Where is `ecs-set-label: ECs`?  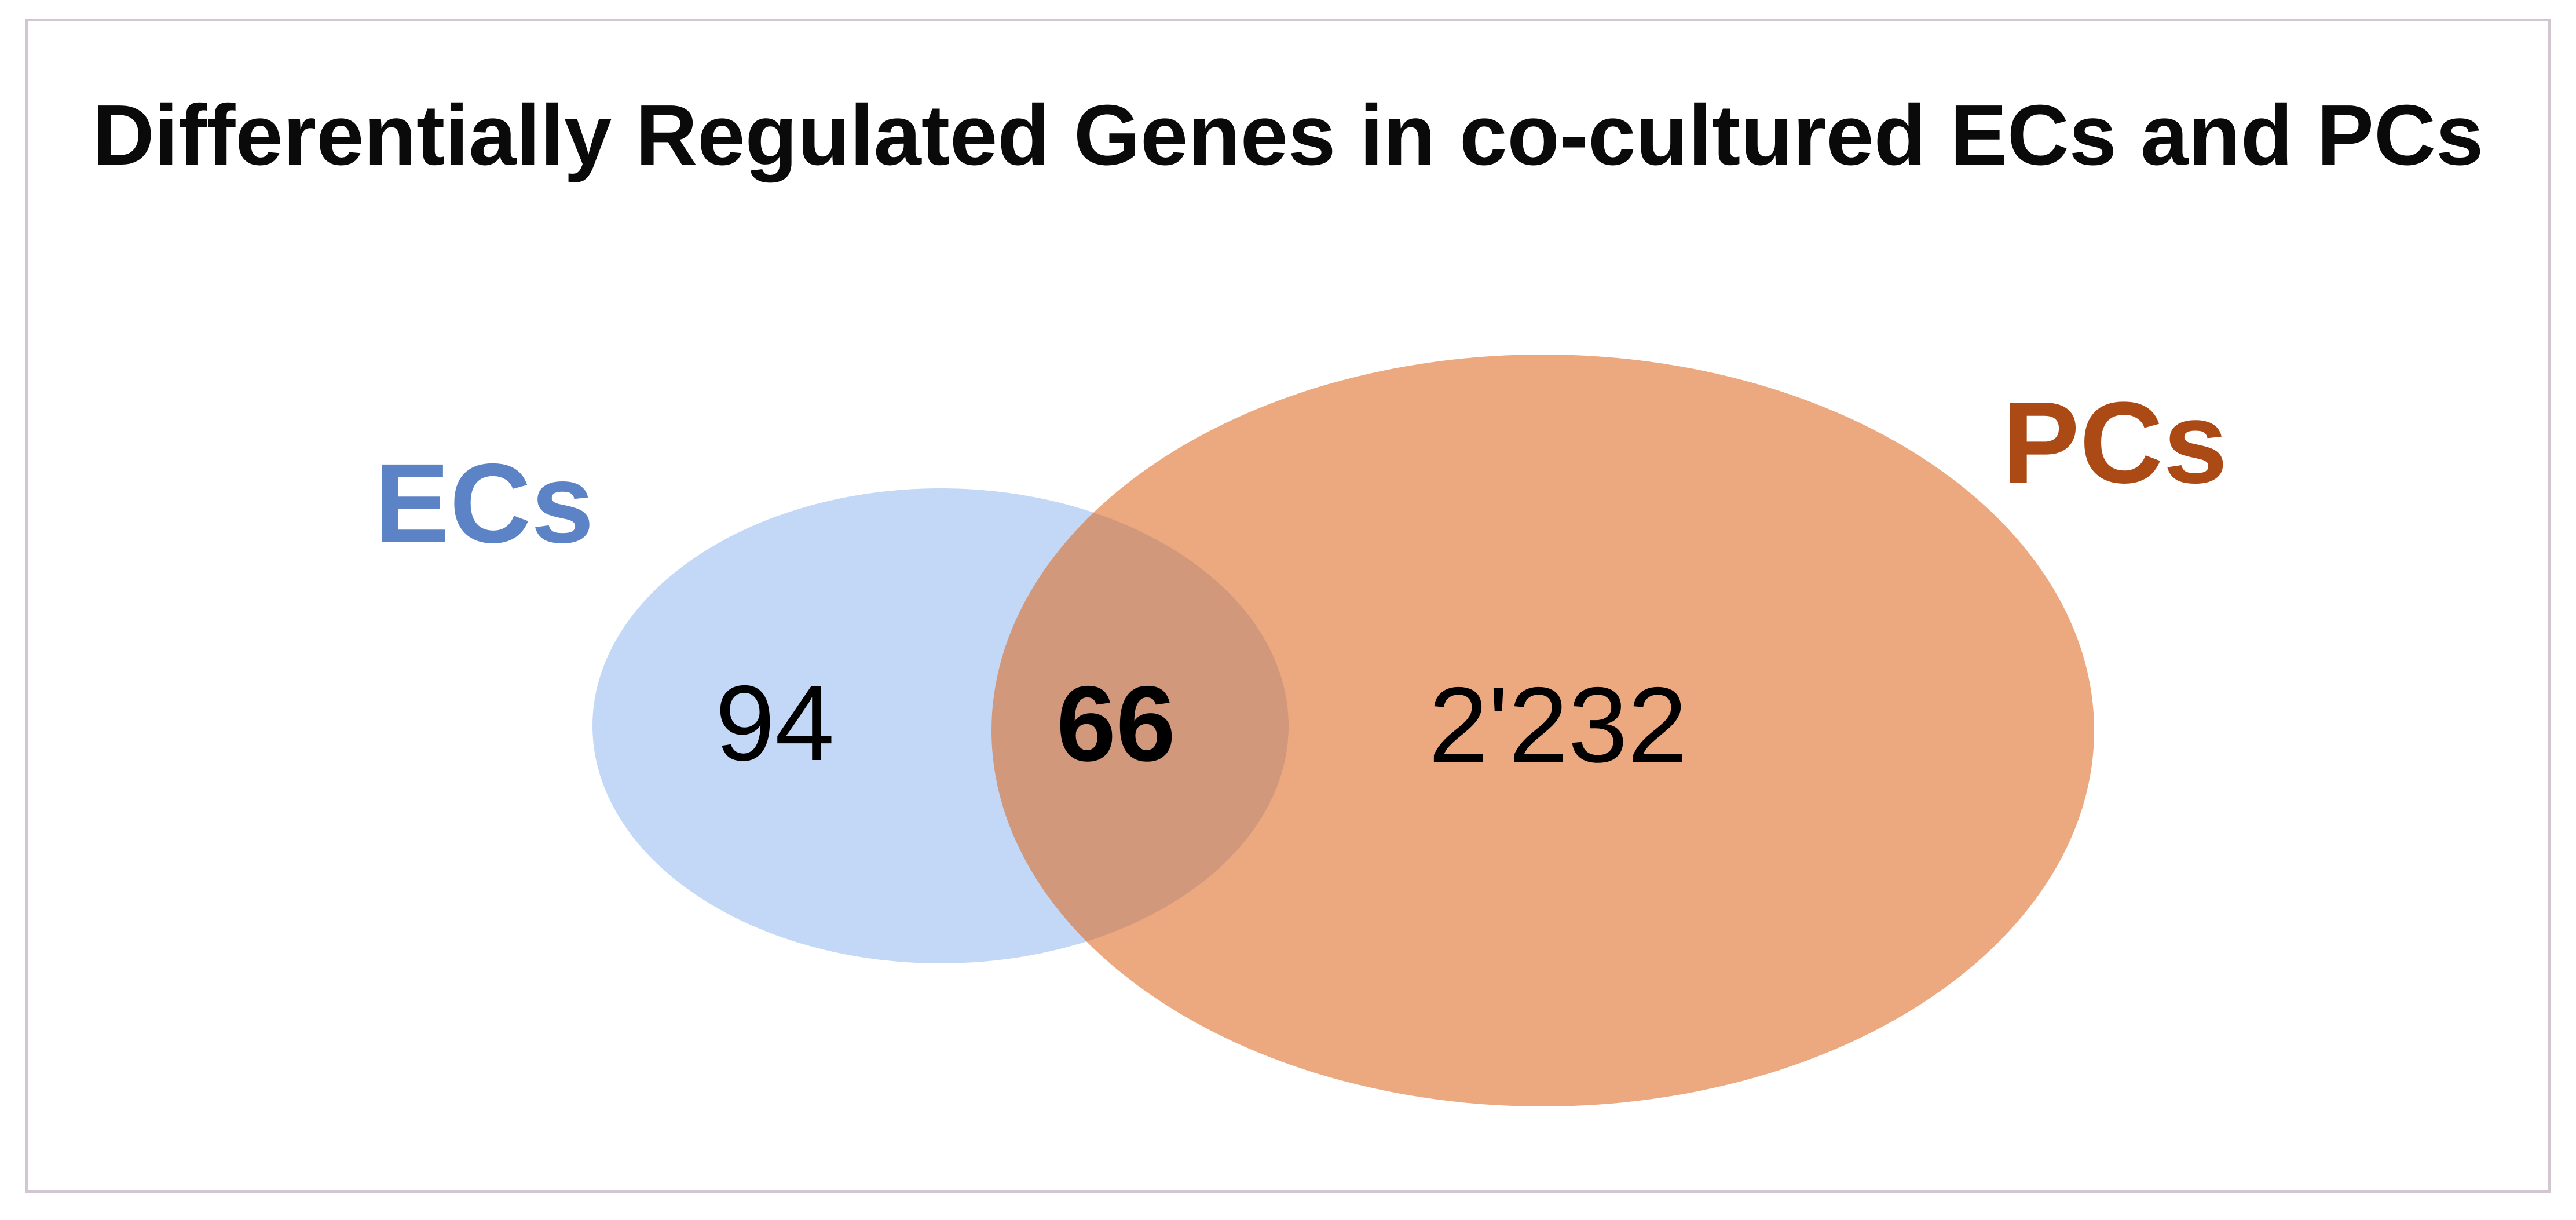 ecs-set-label: ECs is located at coordinates (484, 504).